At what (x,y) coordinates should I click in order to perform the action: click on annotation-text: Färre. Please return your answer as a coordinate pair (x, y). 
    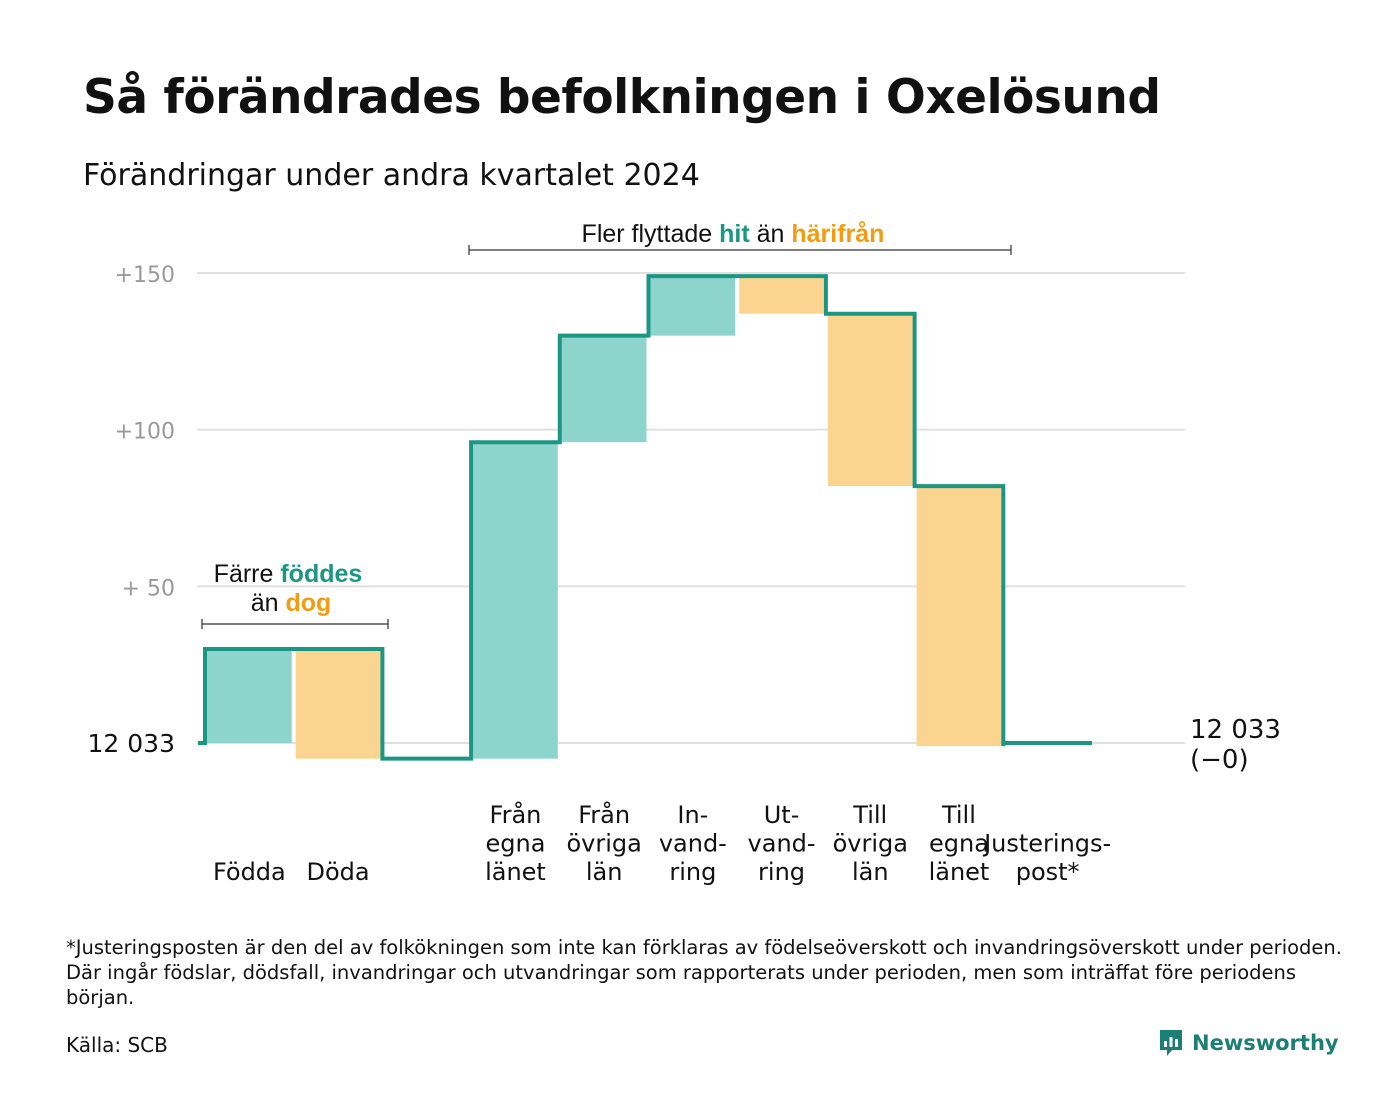
    Looking at the image, I should click on (247, 574).